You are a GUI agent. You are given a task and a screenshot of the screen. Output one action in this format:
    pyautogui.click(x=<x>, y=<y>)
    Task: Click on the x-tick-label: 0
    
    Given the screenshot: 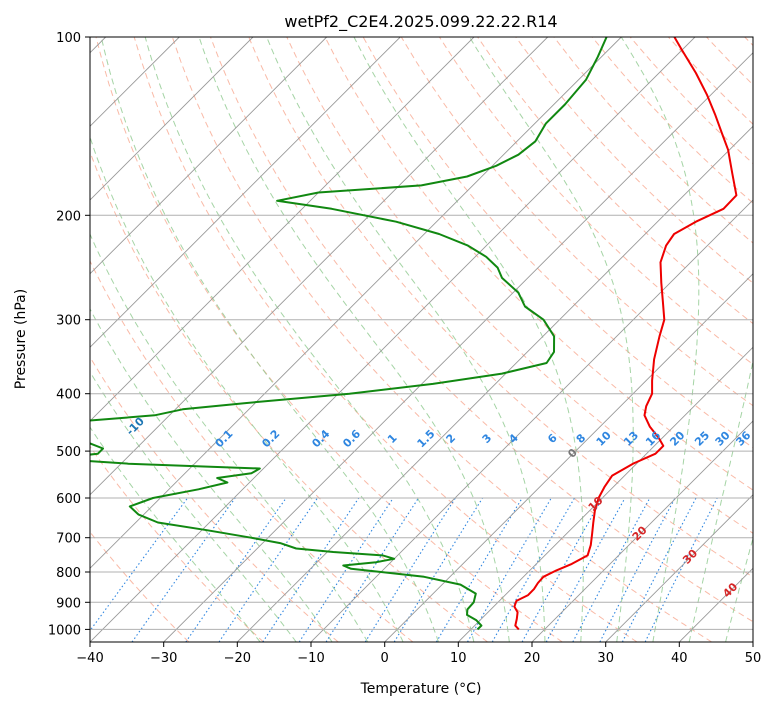 What is the action you would take?
    pyautogui.click(x=385, y=658)
    